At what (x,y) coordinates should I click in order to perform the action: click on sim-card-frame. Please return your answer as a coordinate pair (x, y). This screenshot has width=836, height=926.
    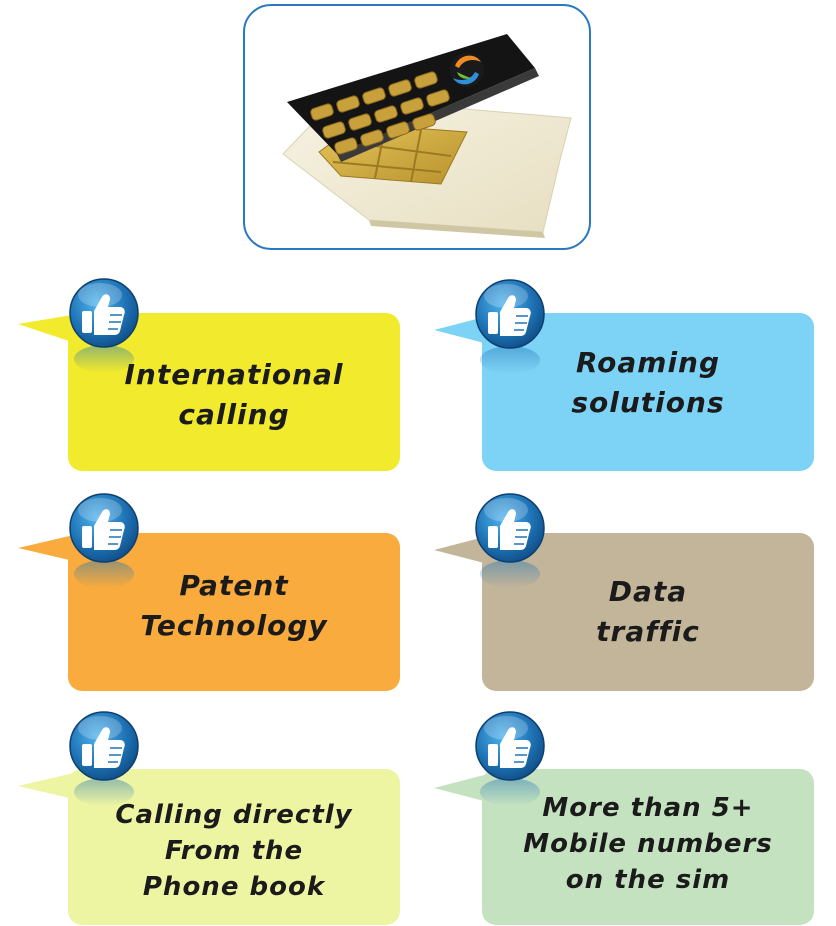
    Looking at the image, I should click on (417, 127).